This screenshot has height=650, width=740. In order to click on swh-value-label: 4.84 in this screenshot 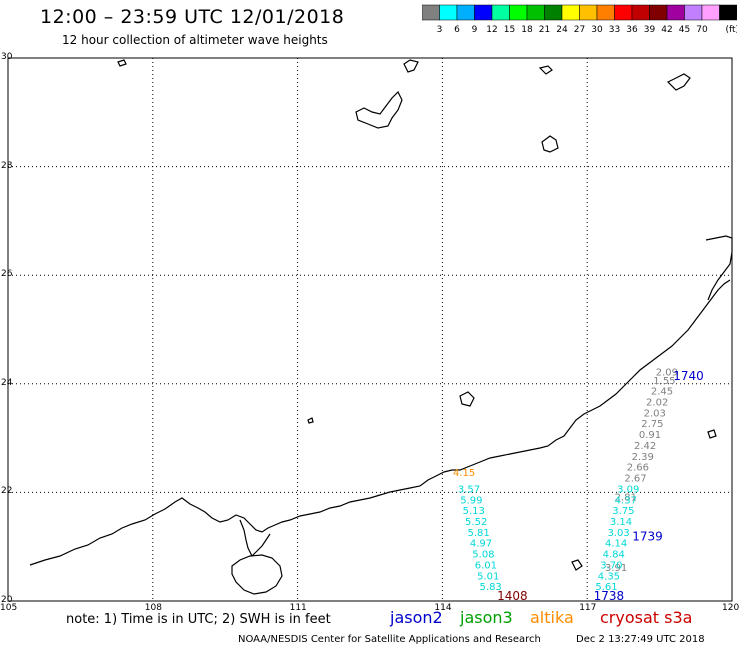, I will do `click(614, 555)`.